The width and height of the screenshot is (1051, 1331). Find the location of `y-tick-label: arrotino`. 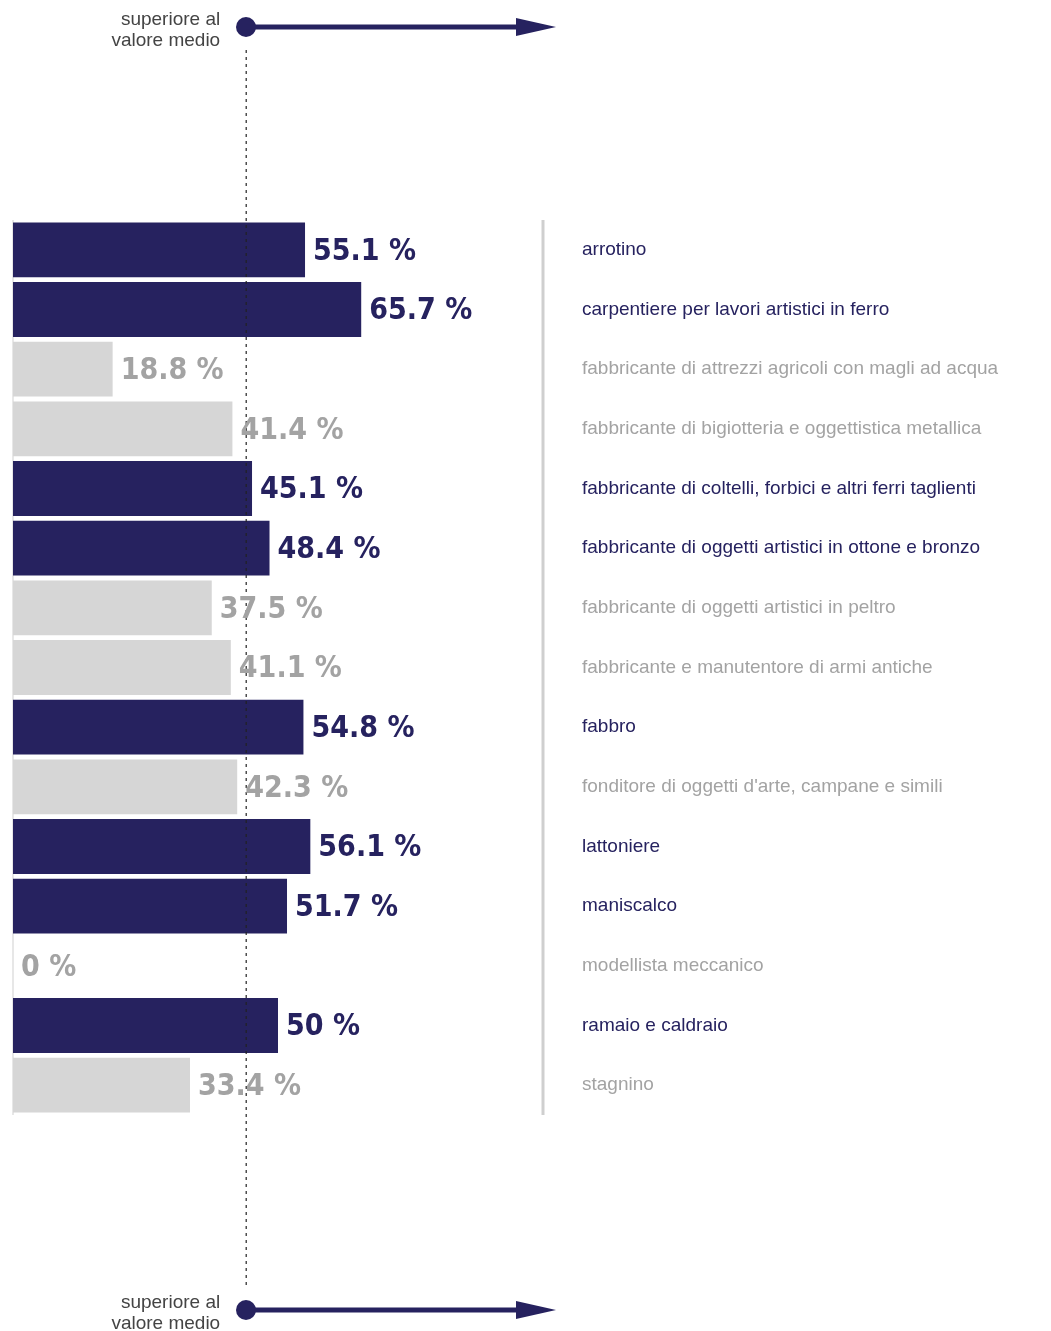

y-tick-label: arrotino is located at coordinates (614, 249).